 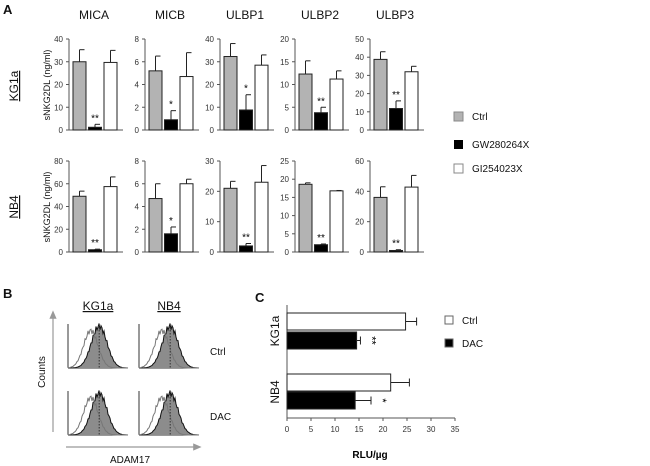 What do you see at coordinates (98, 306) in the screenshot?
I see `hist-col-kg1a: KG1a` at bounding box center [98, 306].